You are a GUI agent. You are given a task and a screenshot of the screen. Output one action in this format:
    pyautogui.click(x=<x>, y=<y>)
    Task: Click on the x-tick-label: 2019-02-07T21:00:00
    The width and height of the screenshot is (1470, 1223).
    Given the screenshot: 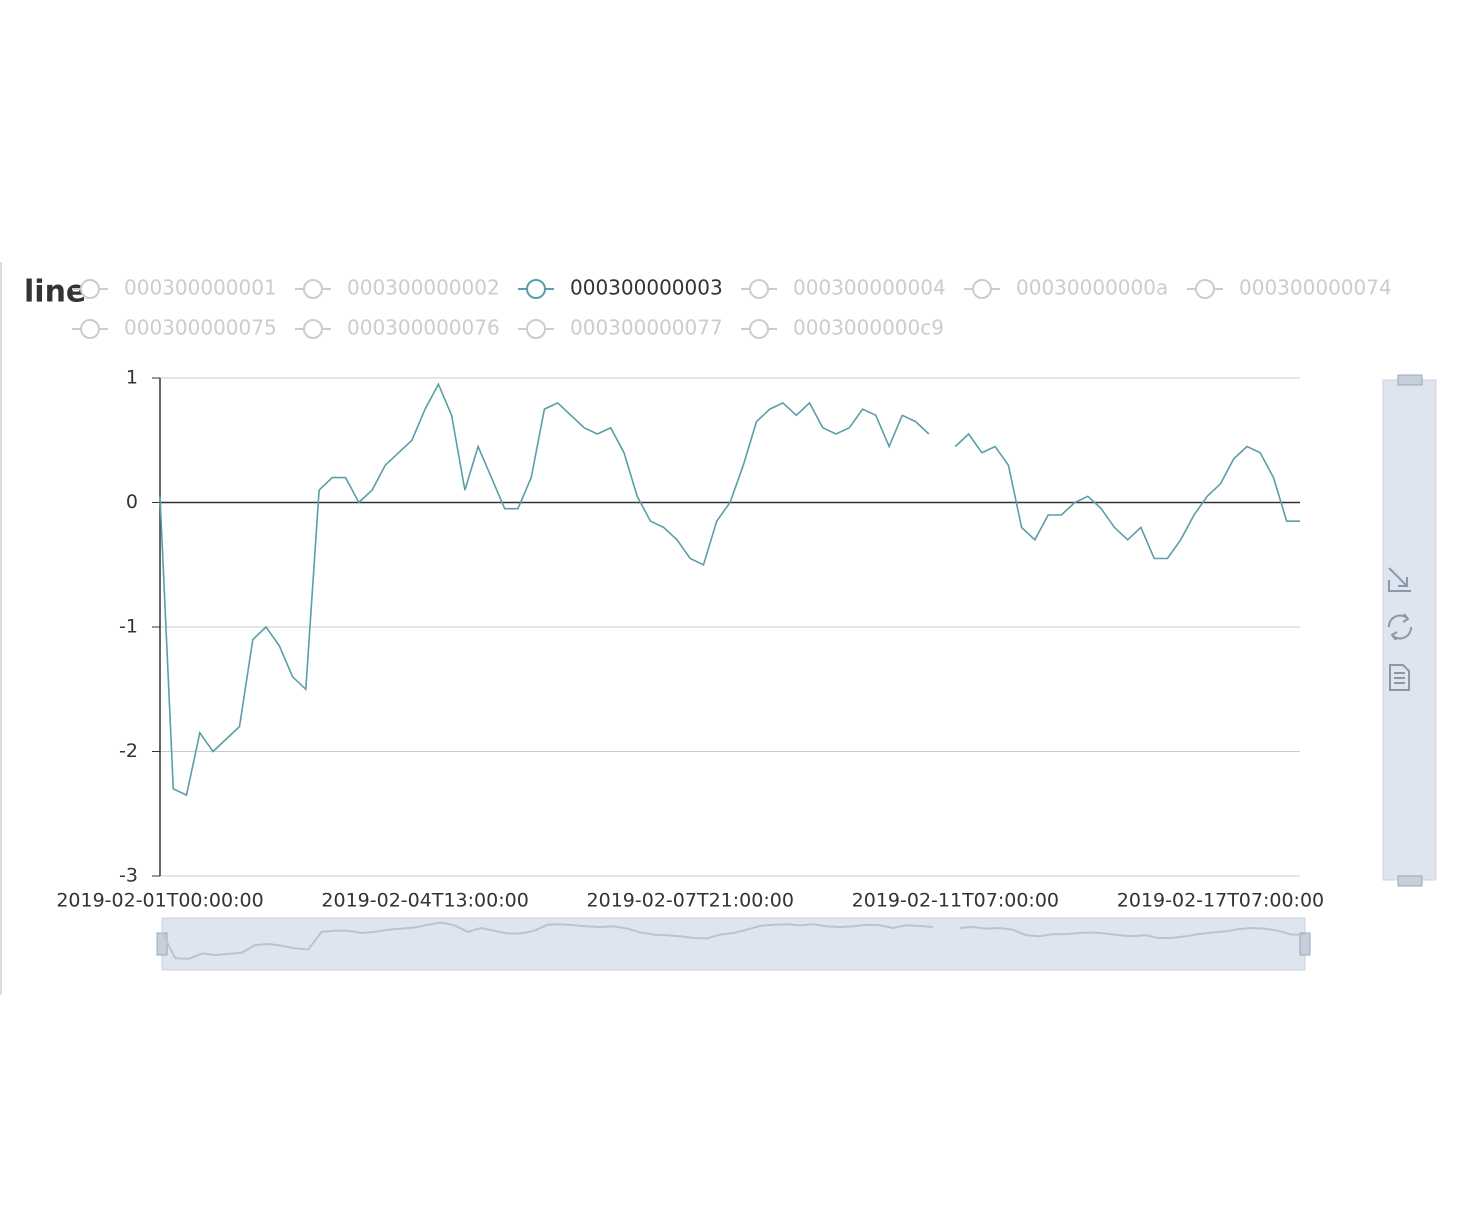 What is the action you would take?
    pyautogui.click(x=690, y=901)
    